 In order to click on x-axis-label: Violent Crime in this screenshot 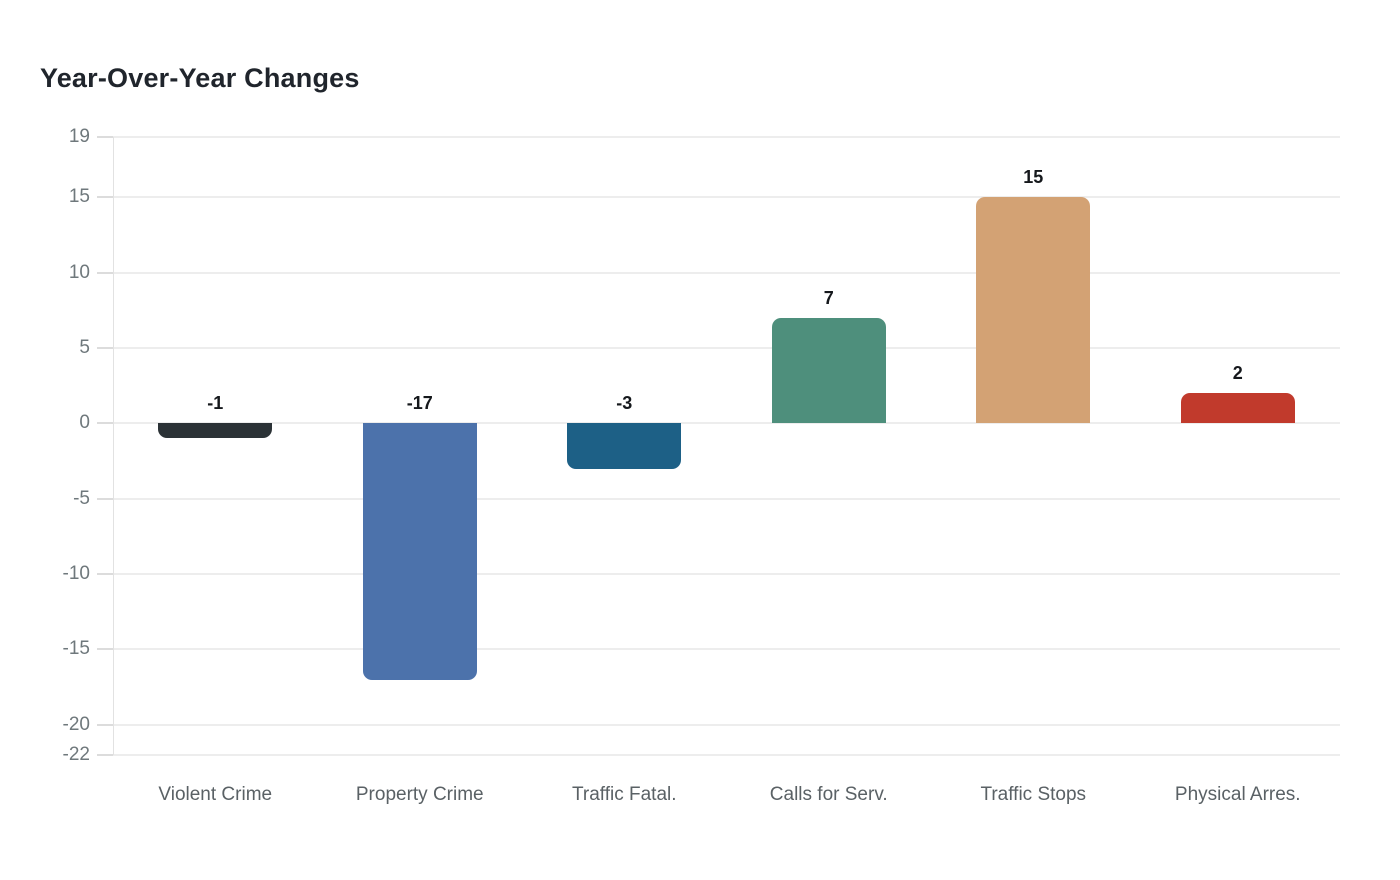, I will do `click(215, 794)`.